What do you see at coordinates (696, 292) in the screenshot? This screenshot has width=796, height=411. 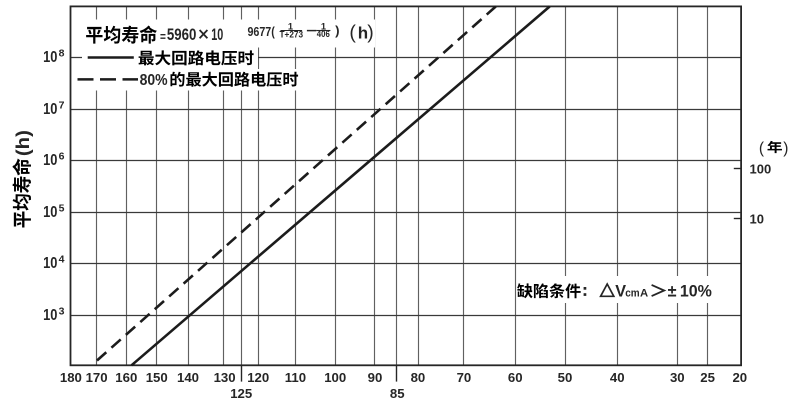 I see `svg-text: 10%` at bounding box center [696, 292].